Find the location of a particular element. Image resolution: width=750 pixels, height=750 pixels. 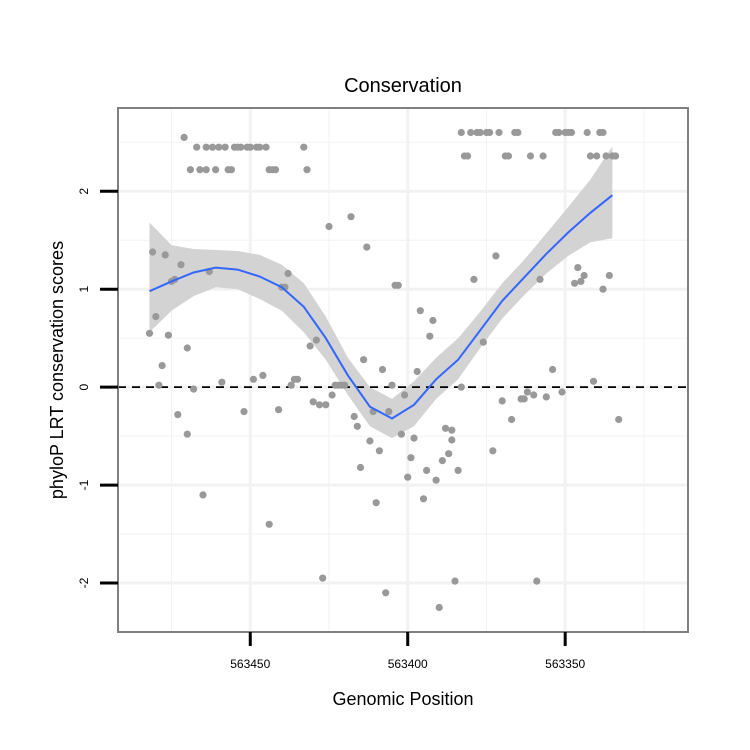

y-axis-title: phyloP LRT conservation scores is located at coordinates (57, 370).